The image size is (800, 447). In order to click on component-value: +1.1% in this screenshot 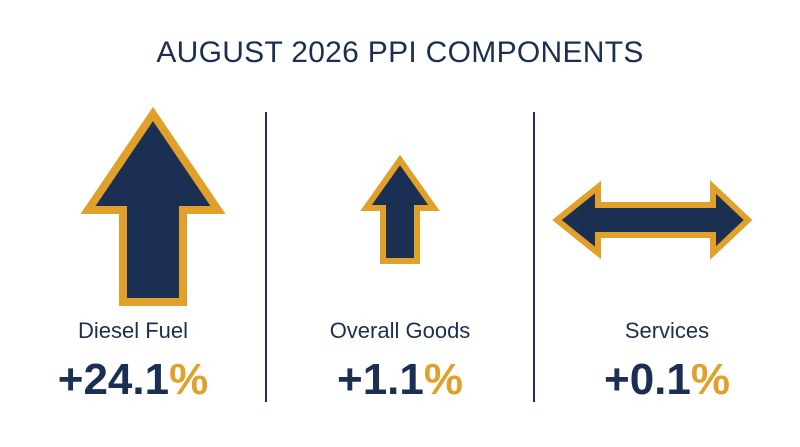, I will do `click(400, 380)`.